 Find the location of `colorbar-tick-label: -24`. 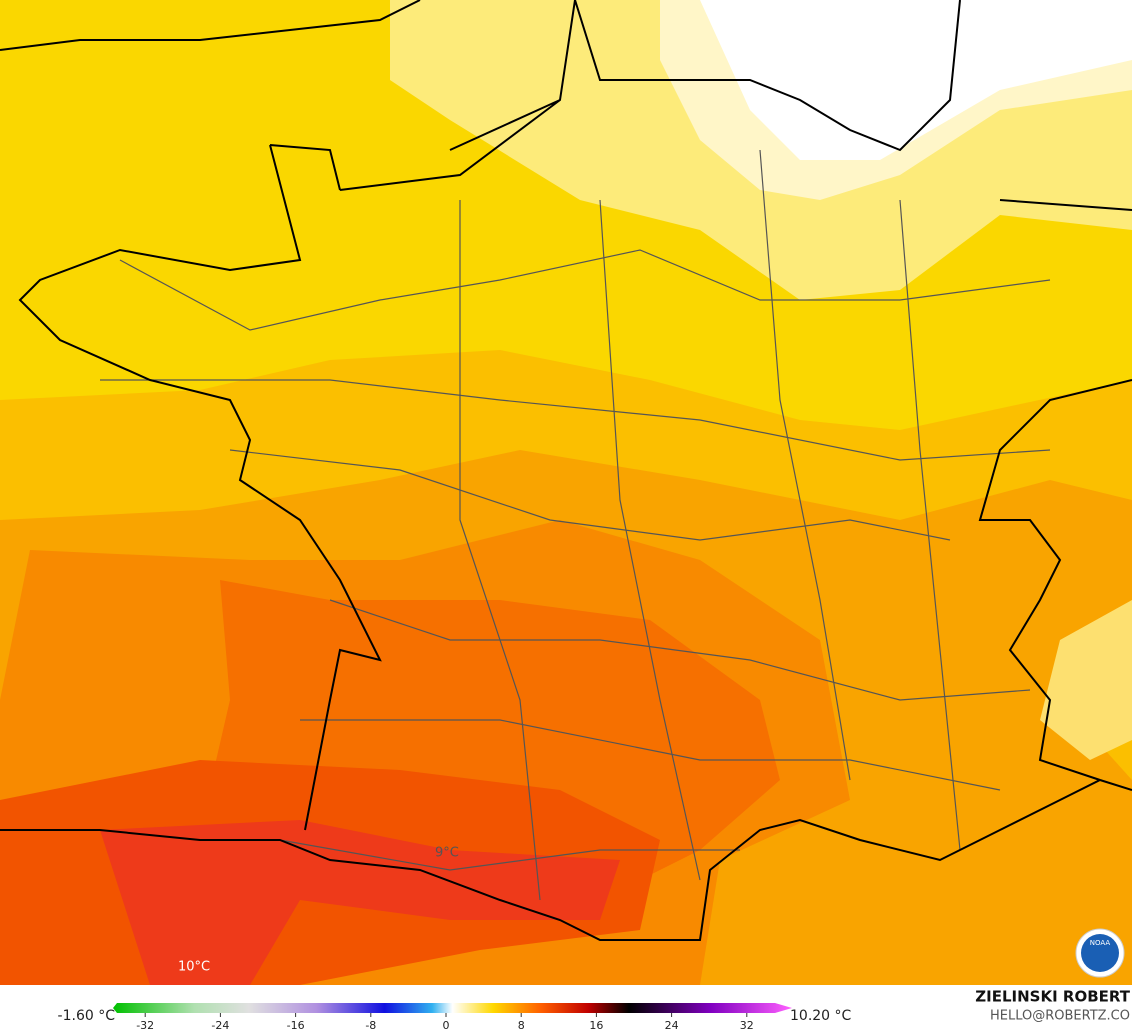

colorbar-tick-label: -24 is located at coordinates (220, 1025).